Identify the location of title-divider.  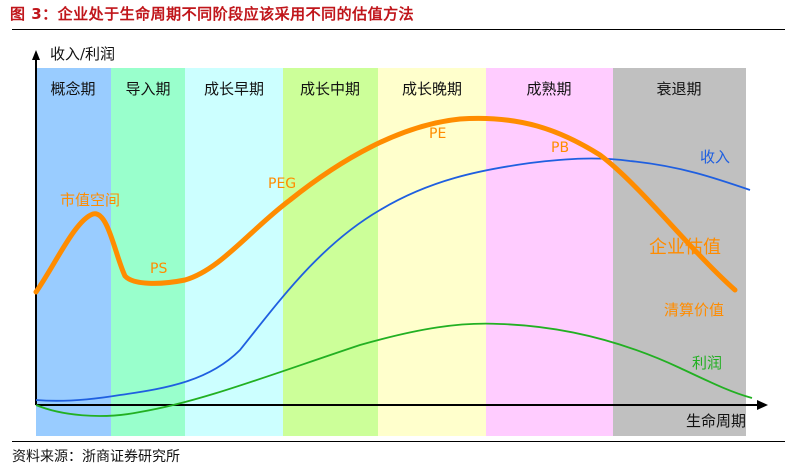
(398, 29).